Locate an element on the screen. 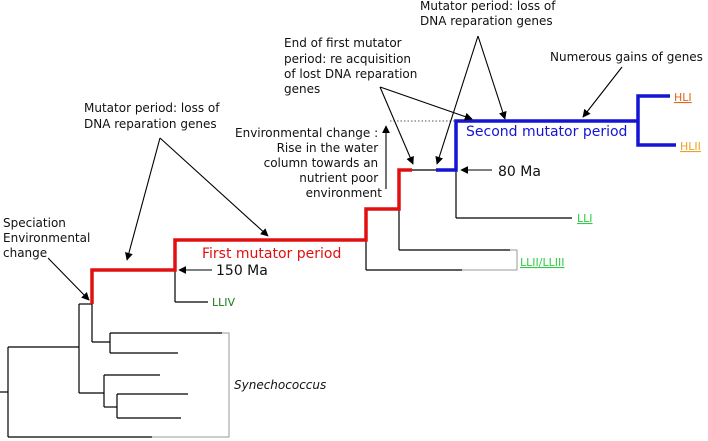 The image size is (708, 441). clade-lli-label: LLI is located at coordinates (585, 218).